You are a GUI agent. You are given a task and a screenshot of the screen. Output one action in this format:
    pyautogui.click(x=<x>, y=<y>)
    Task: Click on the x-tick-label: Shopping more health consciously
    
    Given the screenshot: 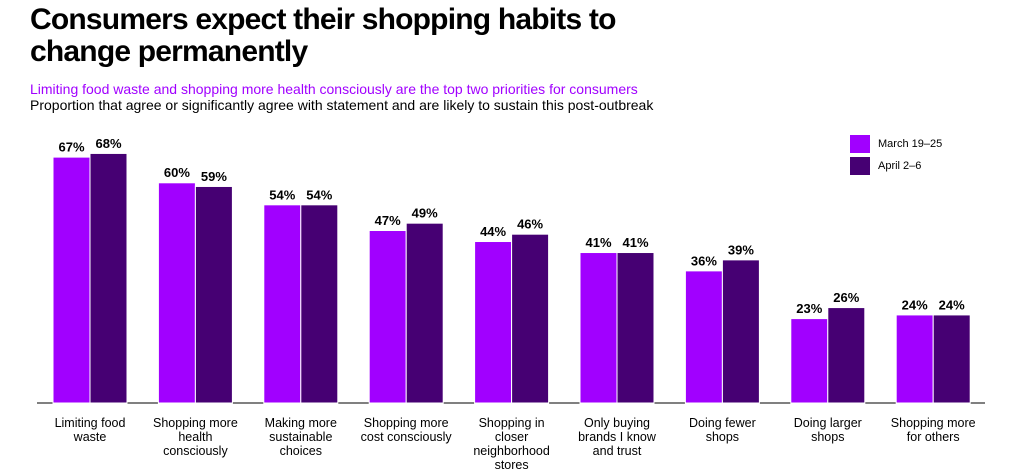 What is the action you would take?
    pyautogui.click(x=195, y=437)
    